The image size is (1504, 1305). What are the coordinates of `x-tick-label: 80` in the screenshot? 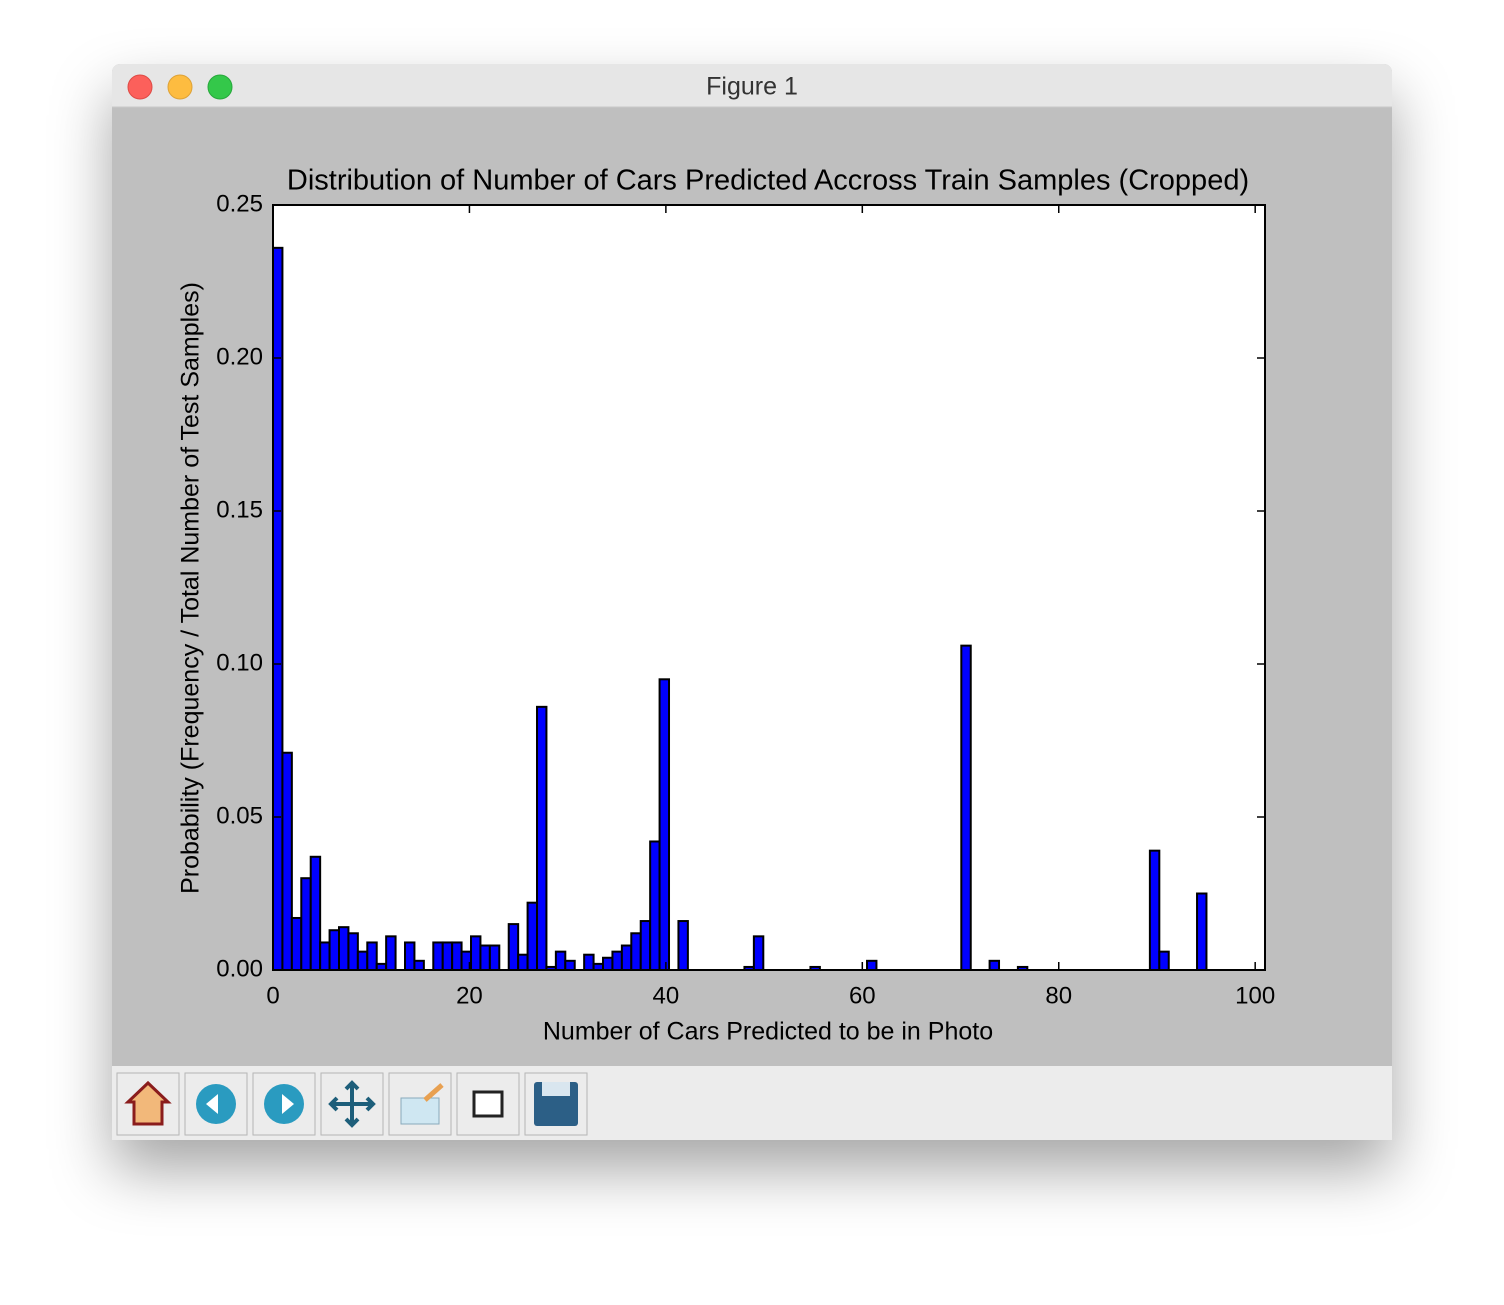 It's located at (1058, 995).